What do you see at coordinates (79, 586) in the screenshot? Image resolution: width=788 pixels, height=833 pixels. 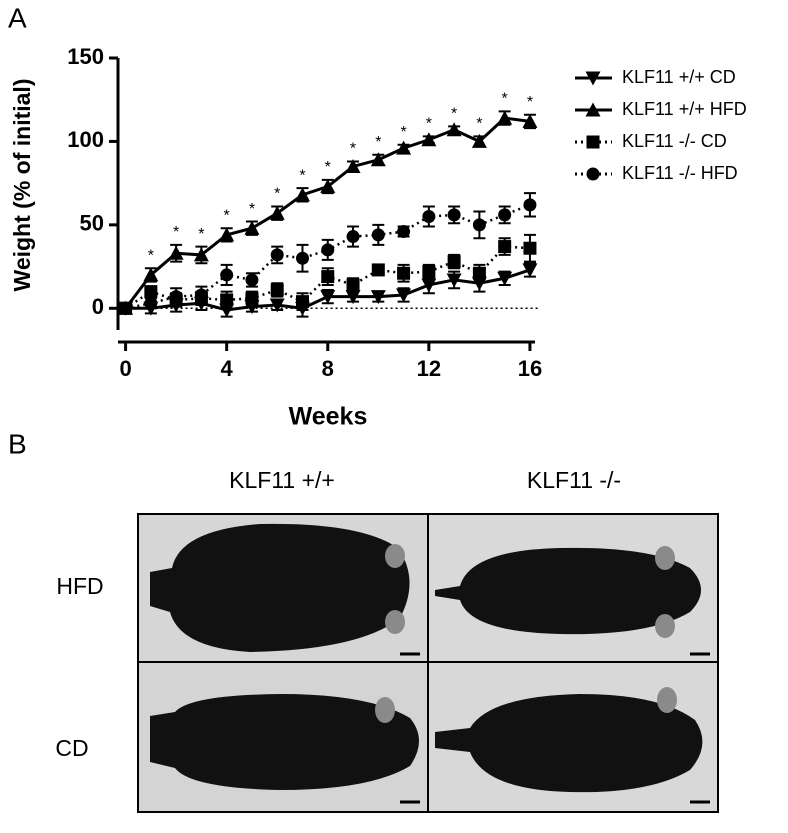 I see `row-label: HFD` at bounding box center [79, 586].